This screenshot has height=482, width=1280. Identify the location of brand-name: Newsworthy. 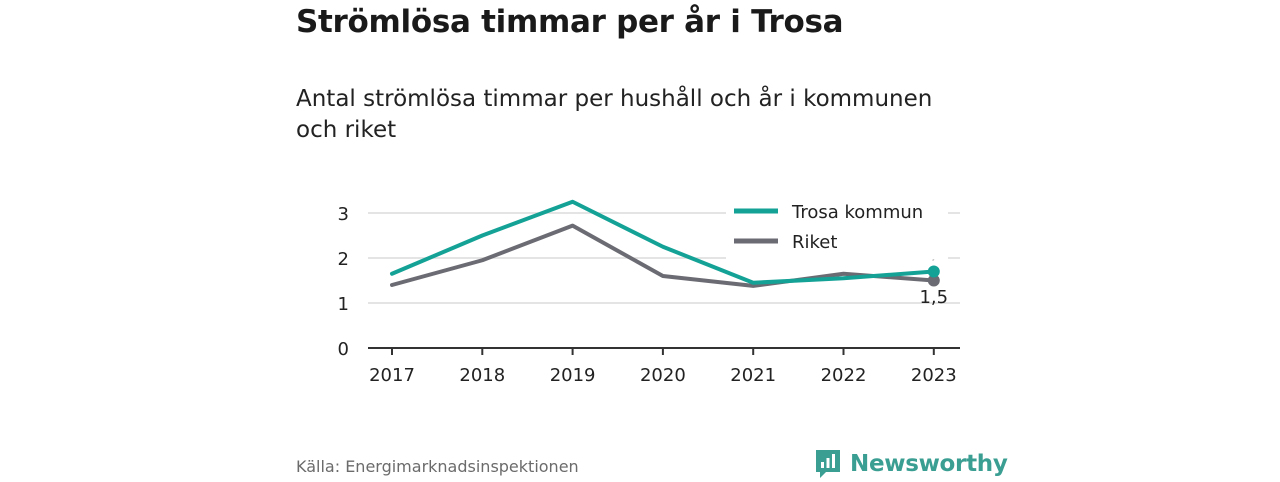
(929, 464).